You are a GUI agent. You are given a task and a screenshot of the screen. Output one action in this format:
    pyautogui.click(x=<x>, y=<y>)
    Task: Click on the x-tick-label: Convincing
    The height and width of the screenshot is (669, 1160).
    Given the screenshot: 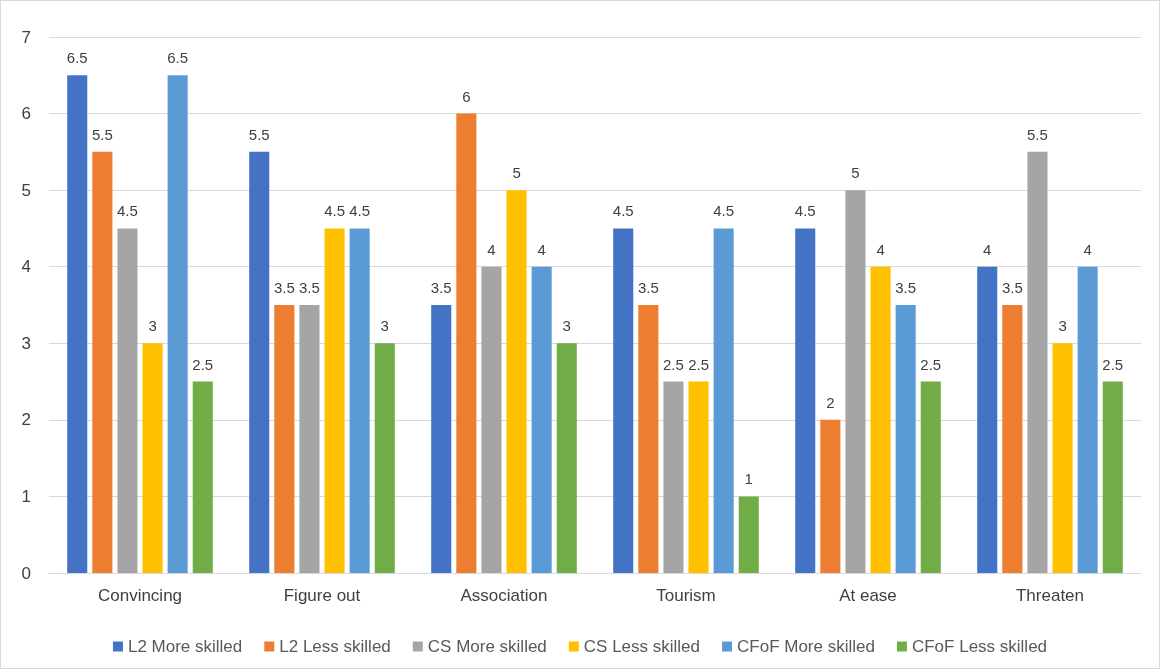 What is the action you would take?
    pyautogui.click(x=140, y=595)
    